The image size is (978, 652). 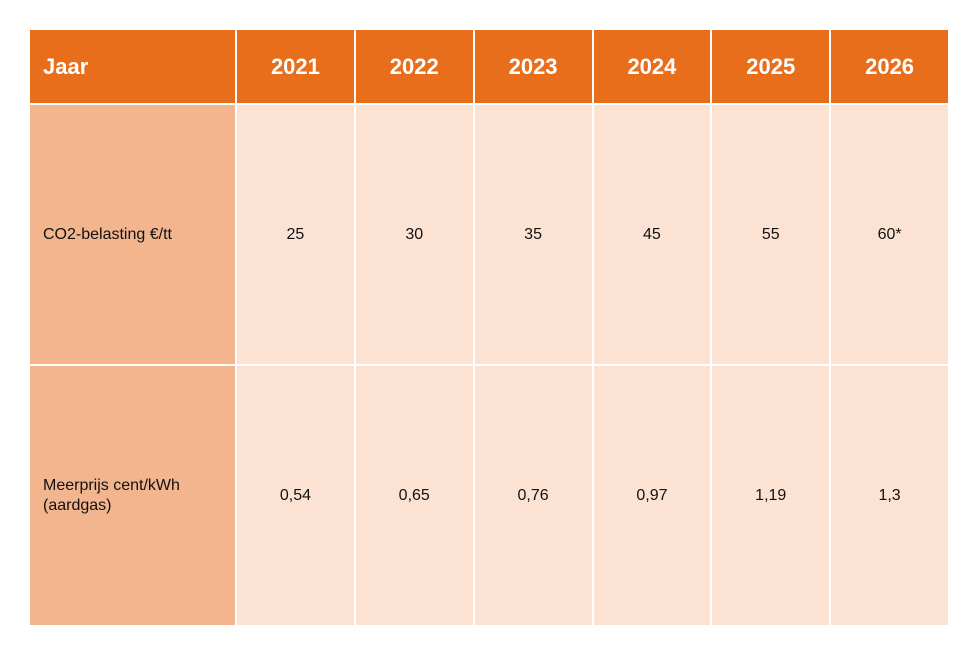 I want to click on header-cell-jaar: Jaar, so click(x=132, y=66).